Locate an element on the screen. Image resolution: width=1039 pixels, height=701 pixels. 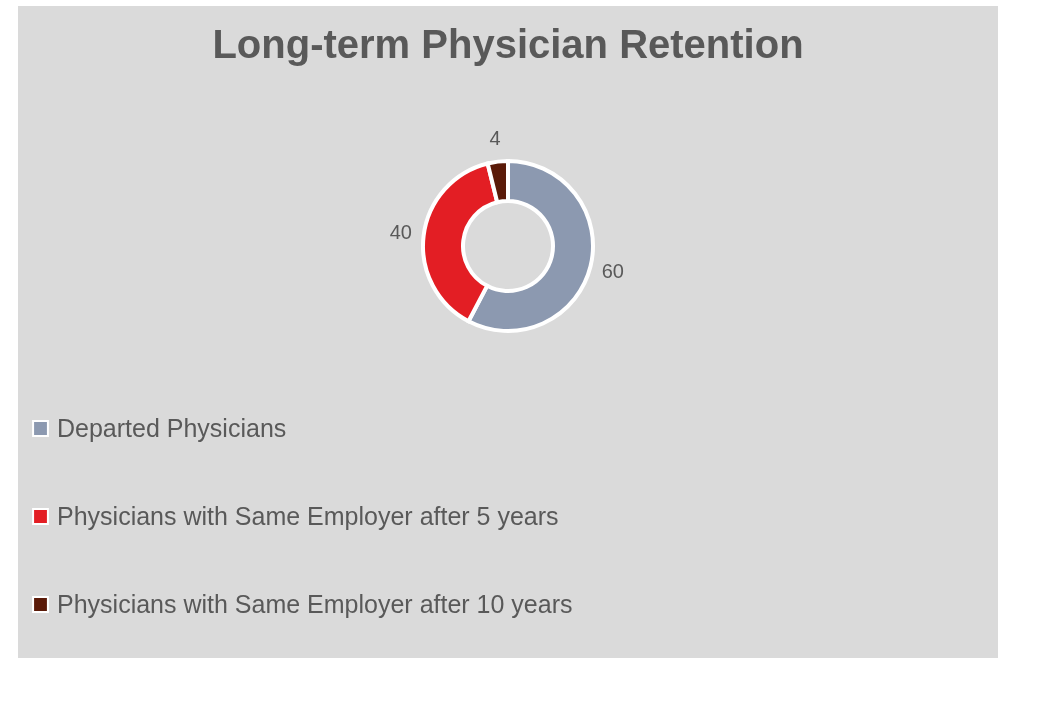
data-label: 60 is located at coordinates (612, 270).